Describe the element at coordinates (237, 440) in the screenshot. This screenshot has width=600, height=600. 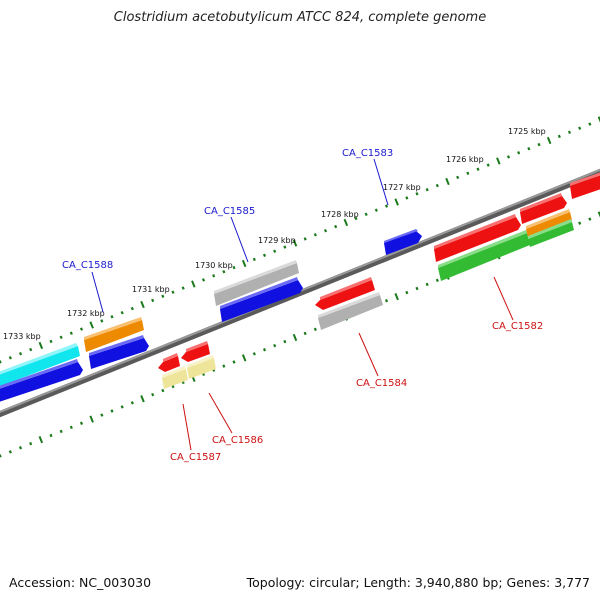
I see `gene-label-ca-c1586: CA_C1586` at that location.